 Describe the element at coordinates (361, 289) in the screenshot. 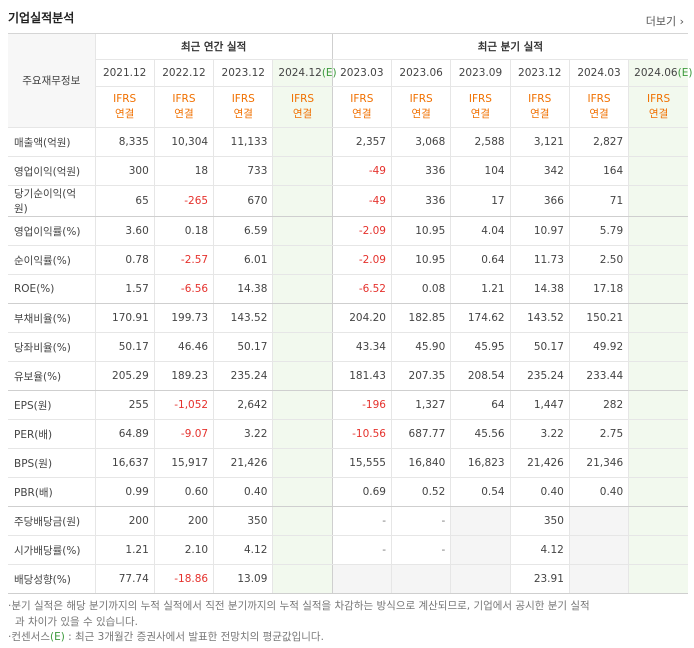

I see `value-cell: -6.52` at that location.